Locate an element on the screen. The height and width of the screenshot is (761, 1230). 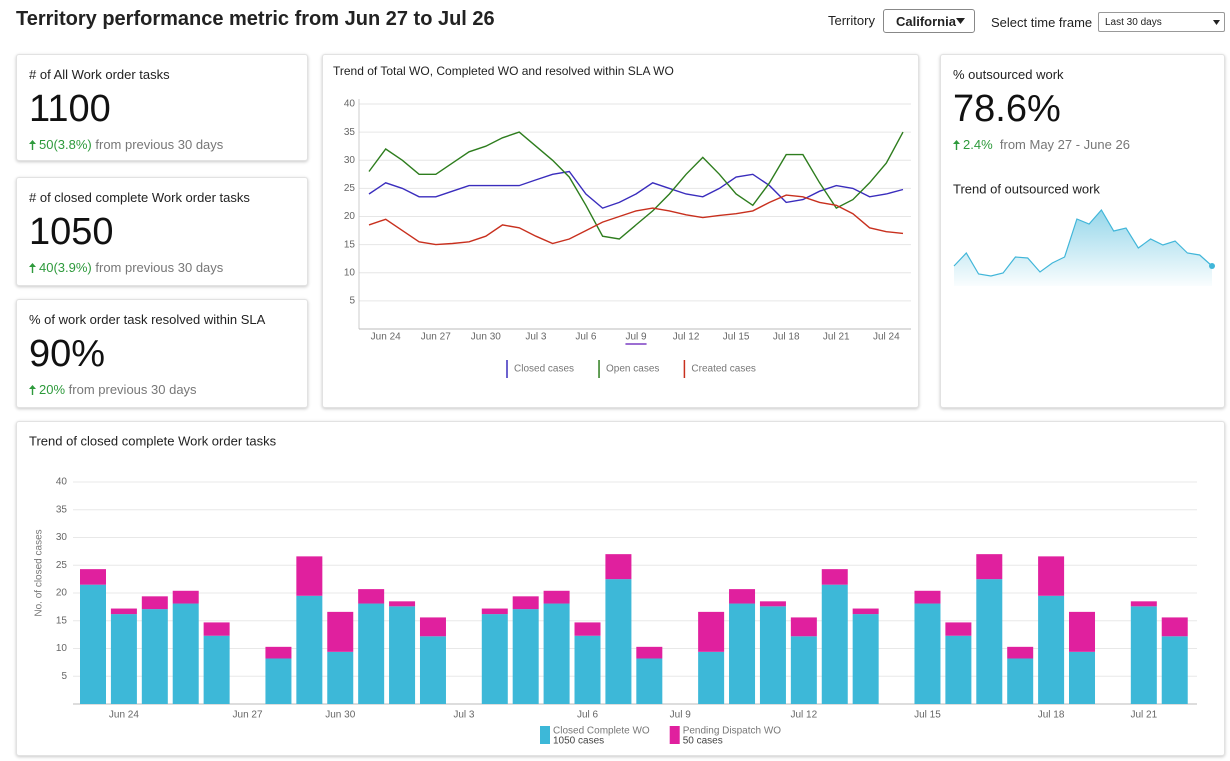
kpi-title: # of All Work order tasks is located at coordinates (99, 74).